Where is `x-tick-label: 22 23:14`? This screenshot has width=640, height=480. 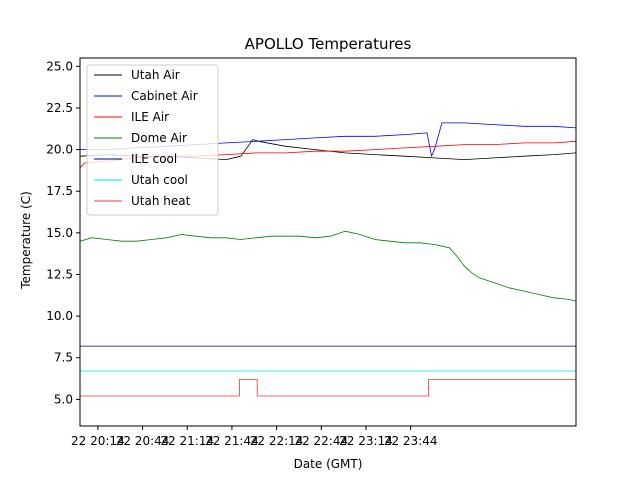
x-tick-label: 22 23:14 is located at coordinates (366, 441).